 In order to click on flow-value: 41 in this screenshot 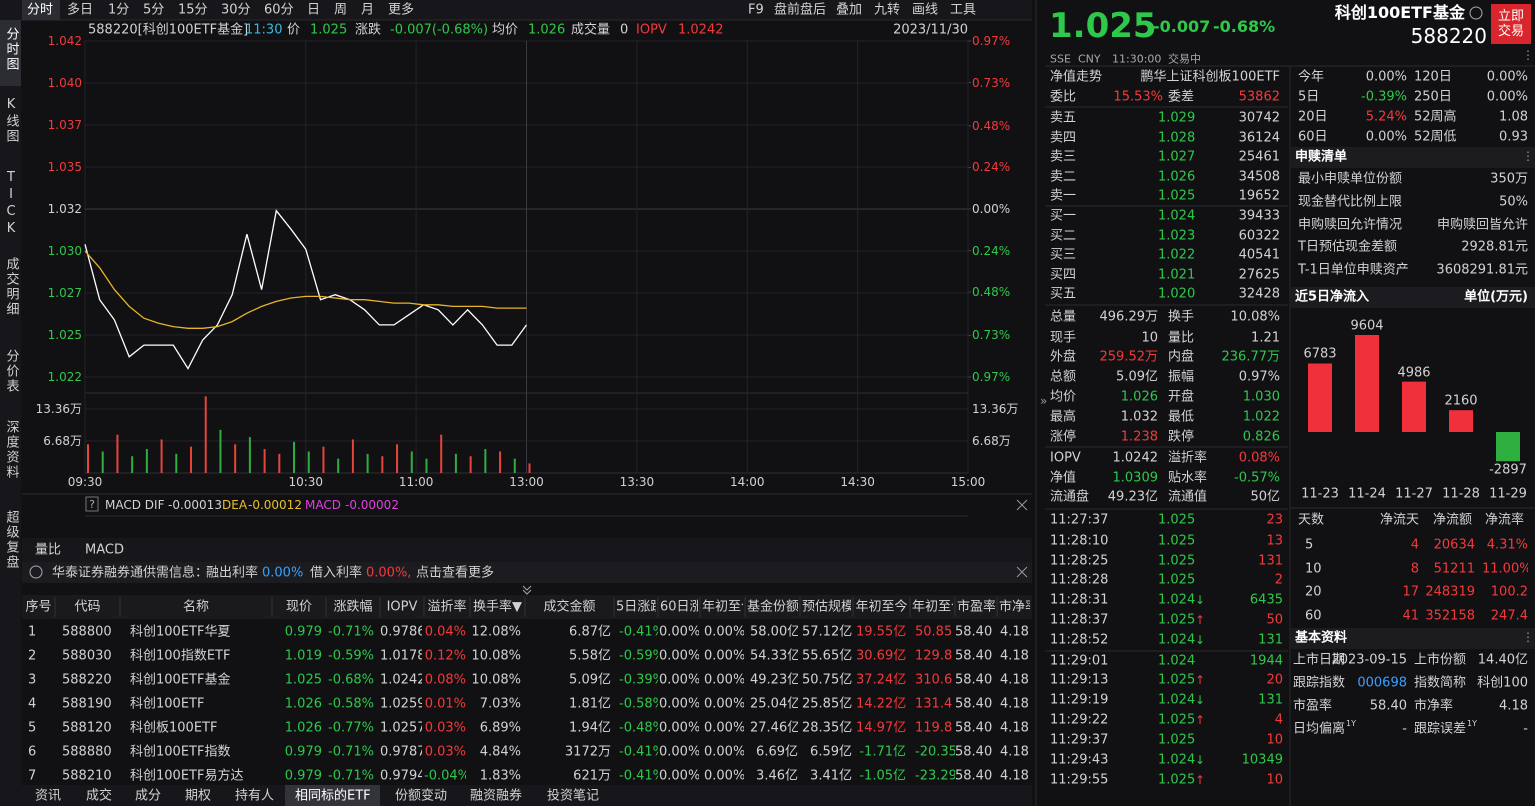, I will do `click(1410, 615)`.